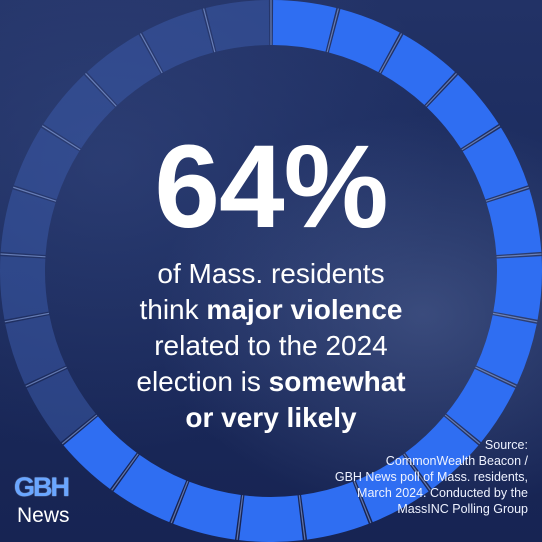  I want to click on headline-line-4: election is somewhat, so click(271, 382).